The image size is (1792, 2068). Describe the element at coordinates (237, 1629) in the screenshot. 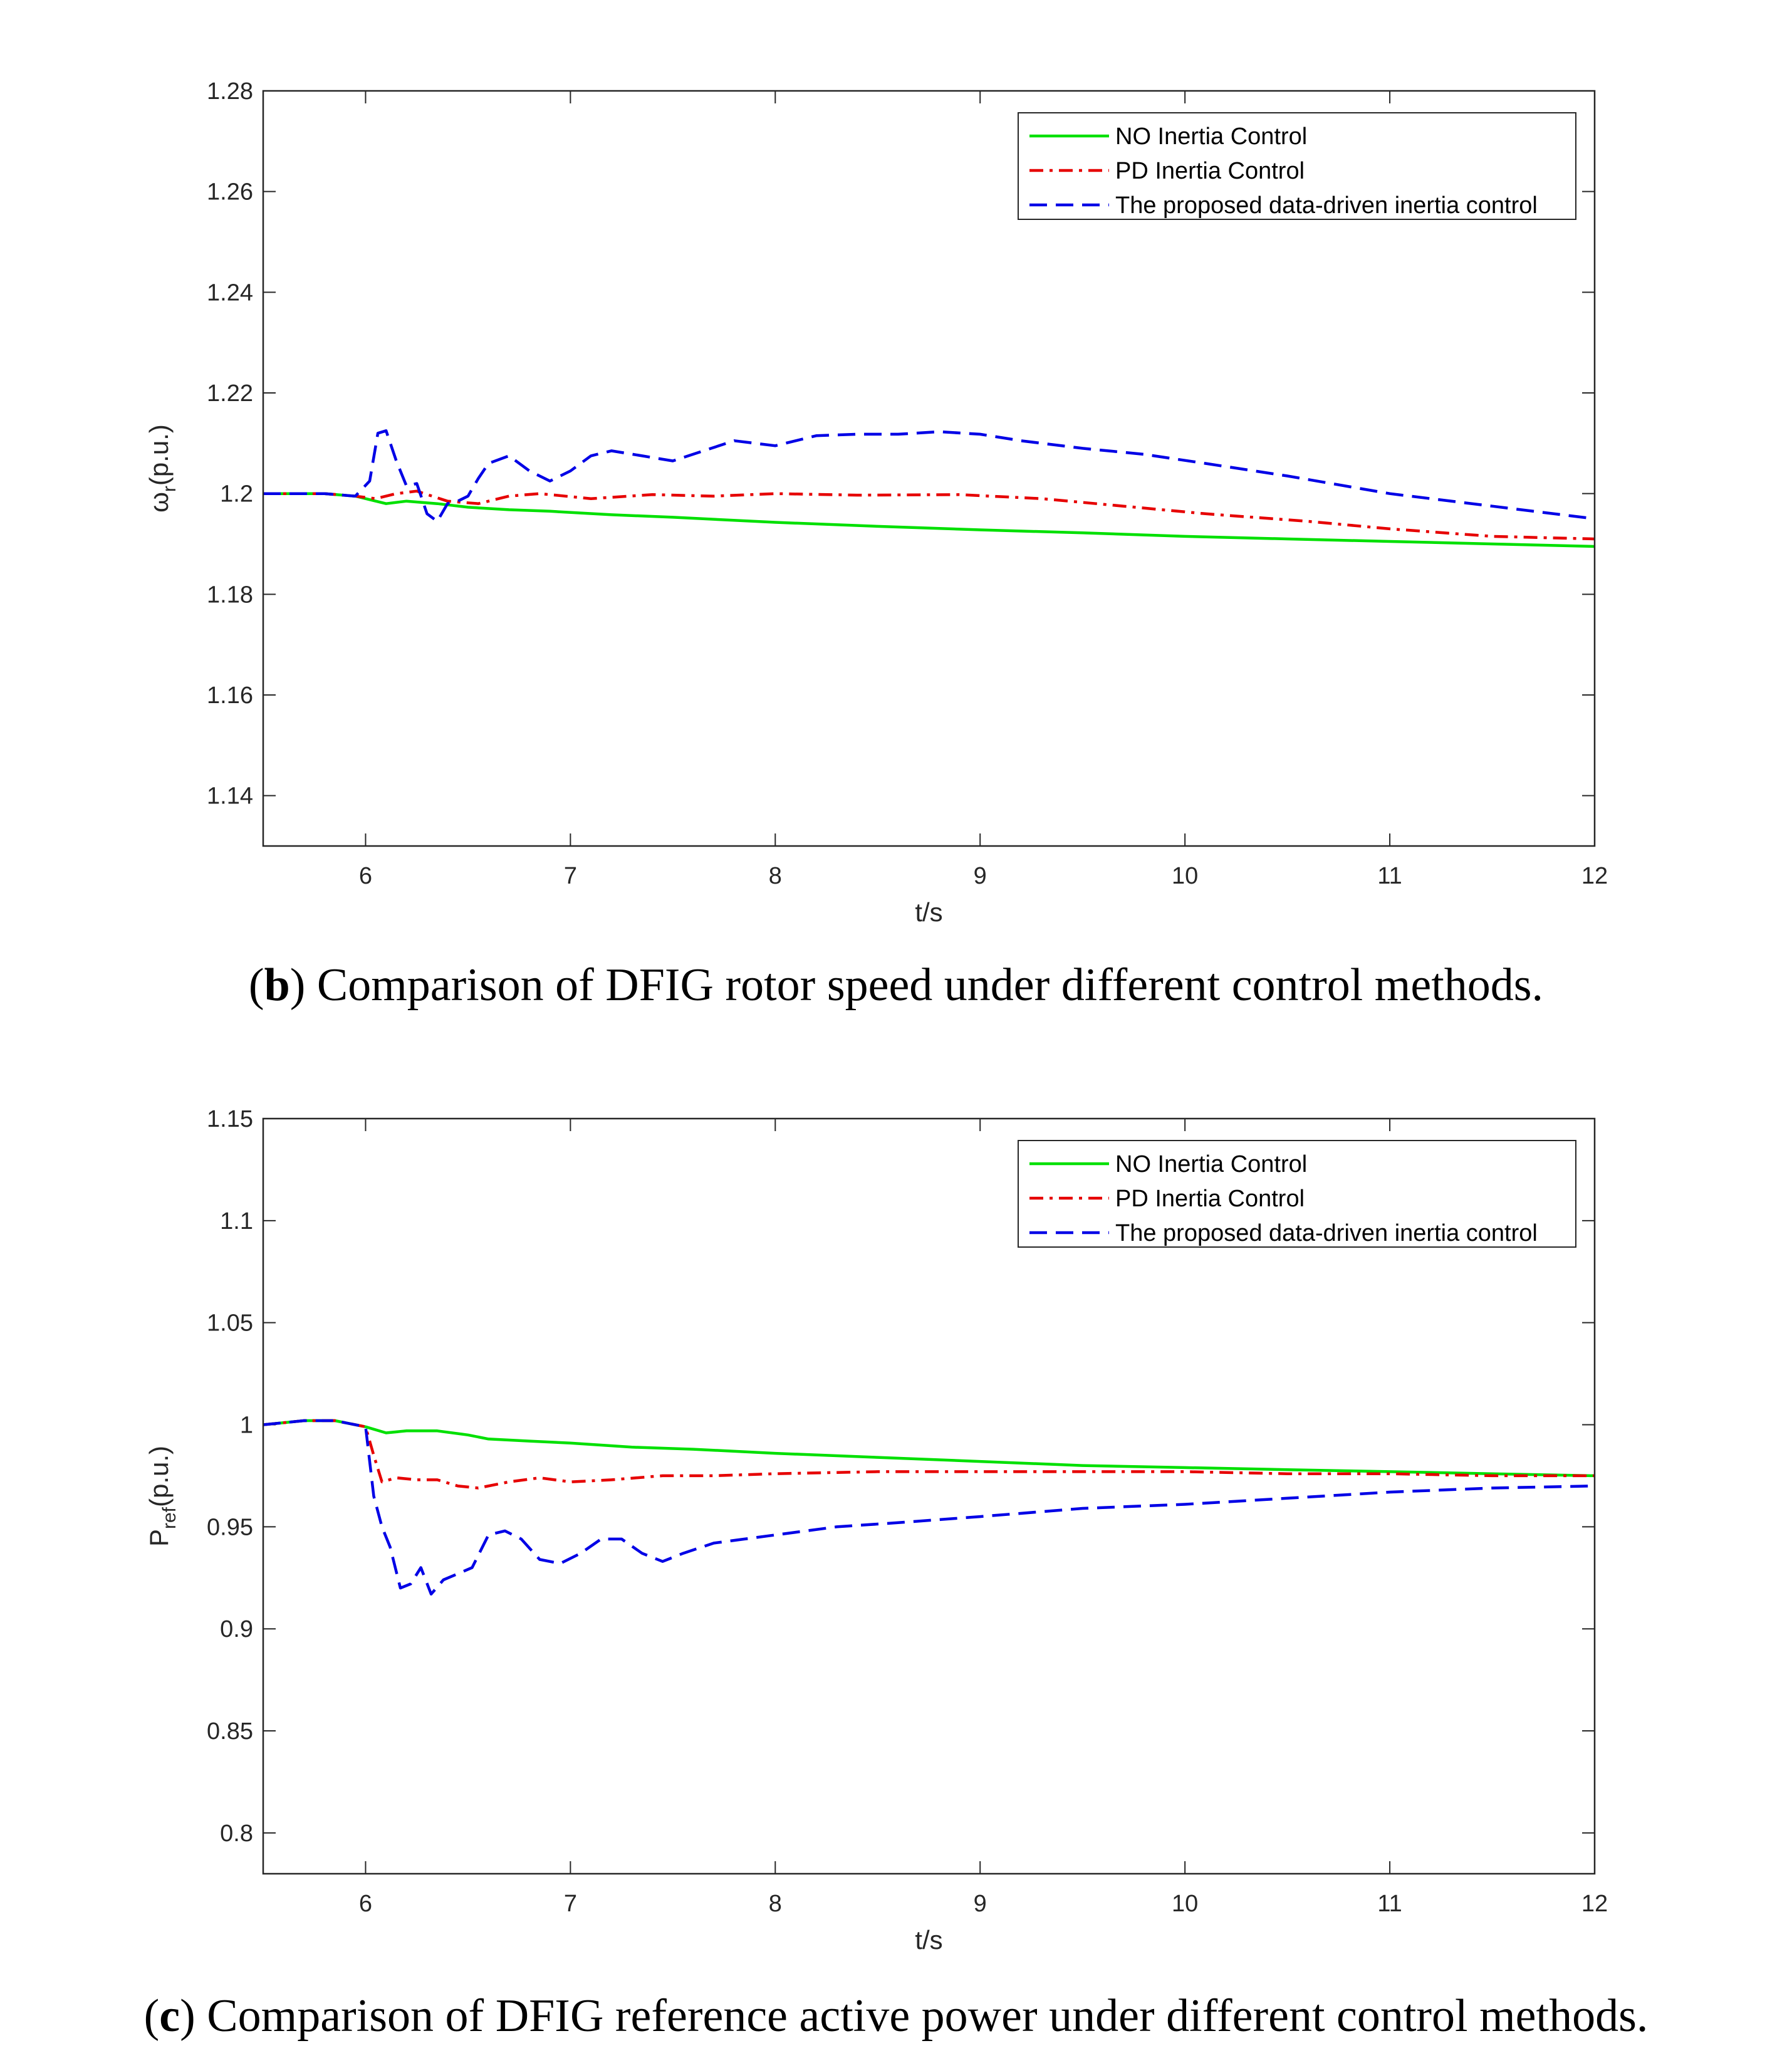

I see `y-tick-label: 0.9` at that location.